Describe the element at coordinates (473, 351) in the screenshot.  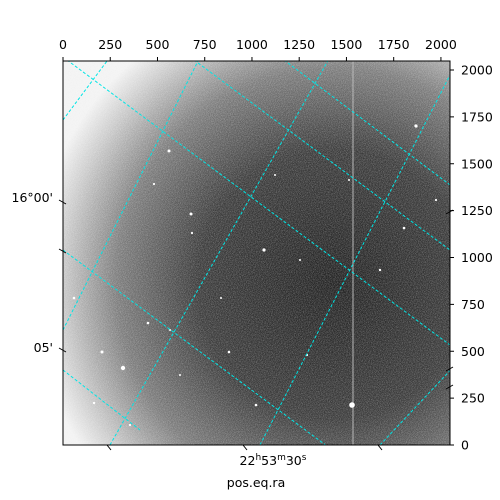
I see `right-axis-tick-label: 500` at that location.